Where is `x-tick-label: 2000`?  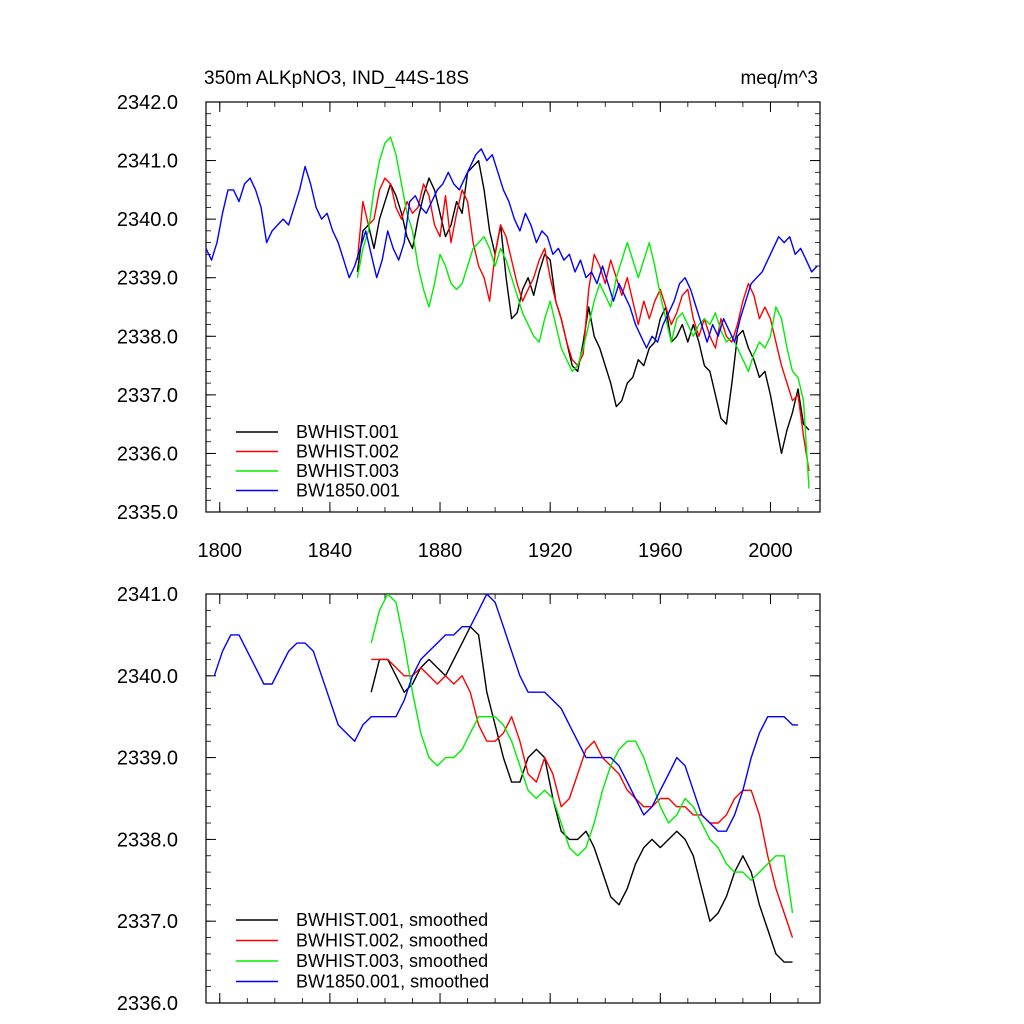 x-tick-label: 2000 is located at coordinates (770, 551).